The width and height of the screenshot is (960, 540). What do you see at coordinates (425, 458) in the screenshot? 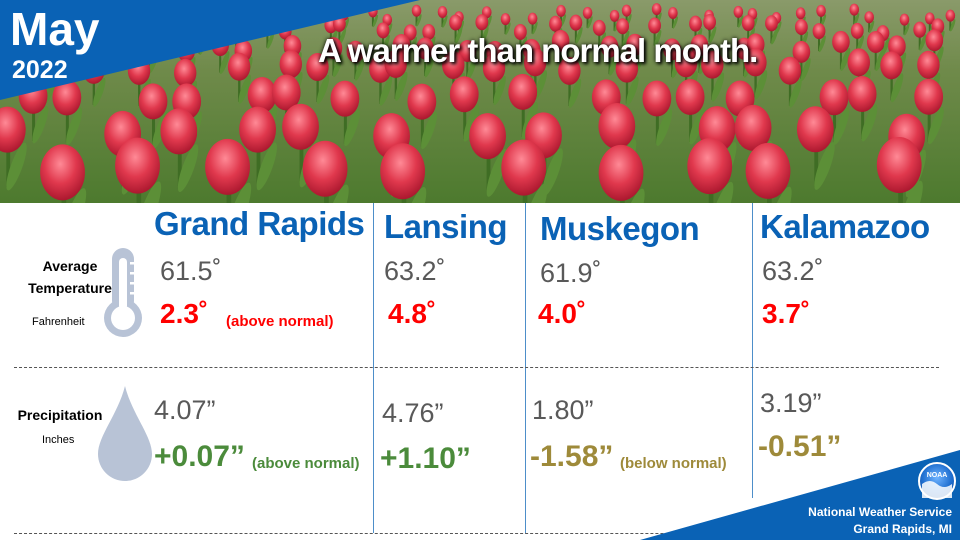
I see `lansing-precip-departure: +1.10”` at bounding box center [425, 458].